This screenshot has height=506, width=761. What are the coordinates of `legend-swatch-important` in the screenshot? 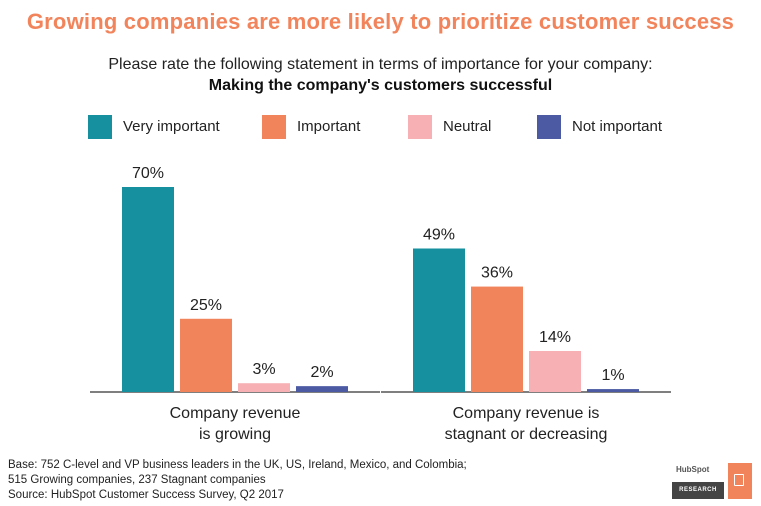 It's located at (274, 127).